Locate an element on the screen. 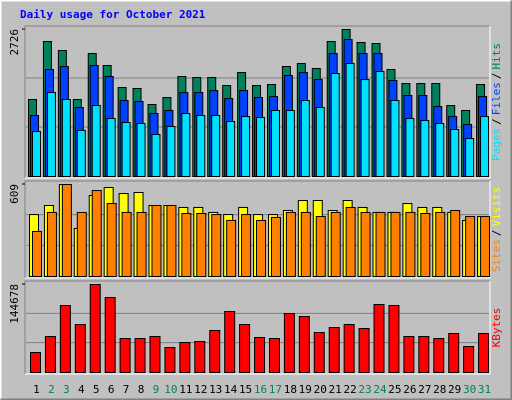 The height and width of the screenshot is (400, 512). x-tick-label: 12 is located at coordinates (200, 389).